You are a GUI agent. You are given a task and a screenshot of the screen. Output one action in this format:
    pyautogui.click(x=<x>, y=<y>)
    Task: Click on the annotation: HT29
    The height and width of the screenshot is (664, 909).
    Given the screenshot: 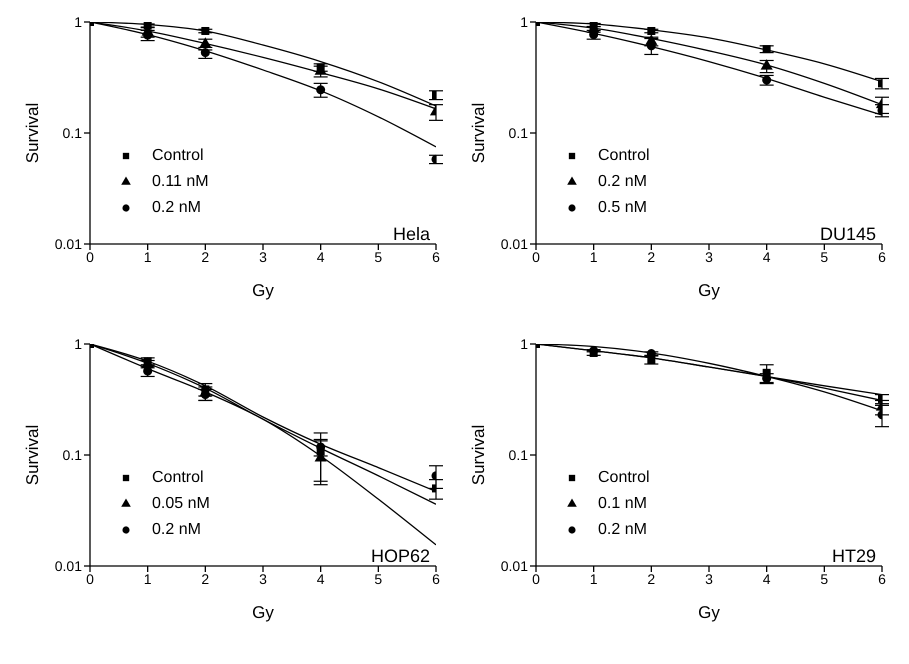 What is the action you would take?
    pyautogui.click(x=854, y=556)
    